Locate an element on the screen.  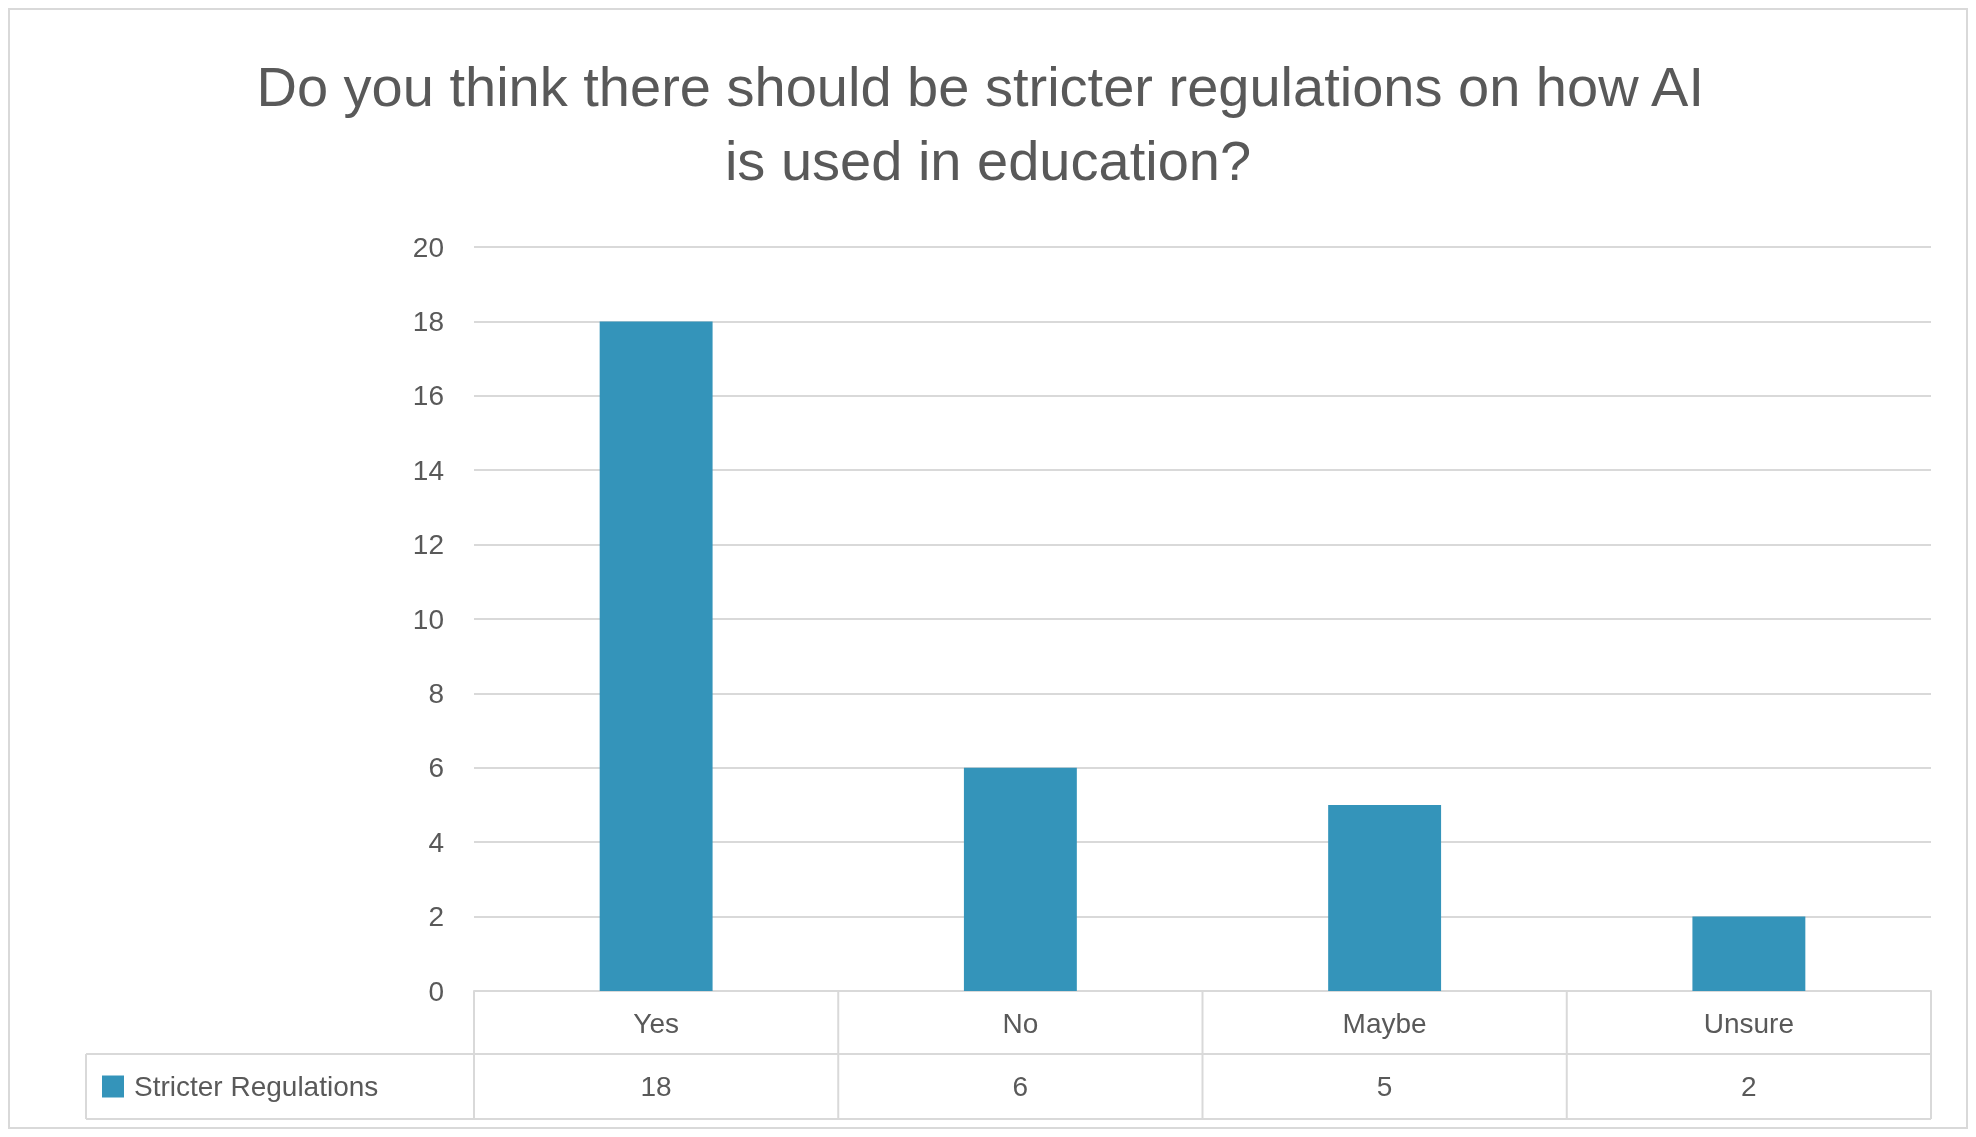
legend-label: Stricter Regulations is located at coordinates (256, 1086).